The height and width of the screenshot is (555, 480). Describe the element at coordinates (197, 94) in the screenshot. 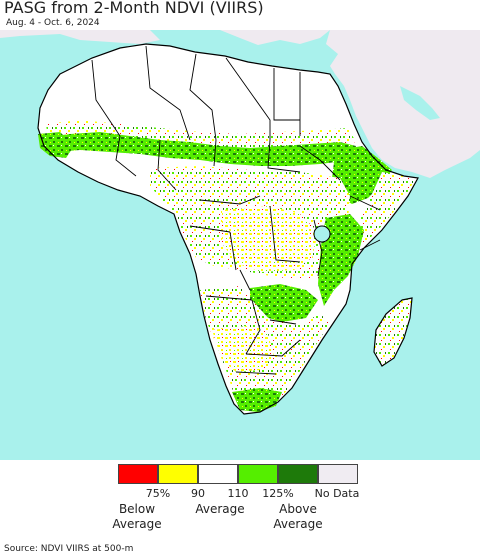

I see `sahara-region` at that location.